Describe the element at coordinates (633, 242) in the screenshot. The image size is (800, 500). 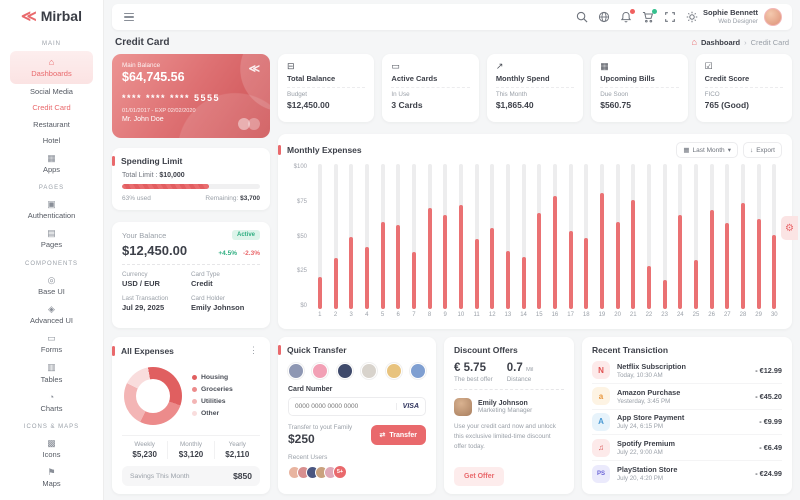
I see `bar-day-21: 21` at that location.